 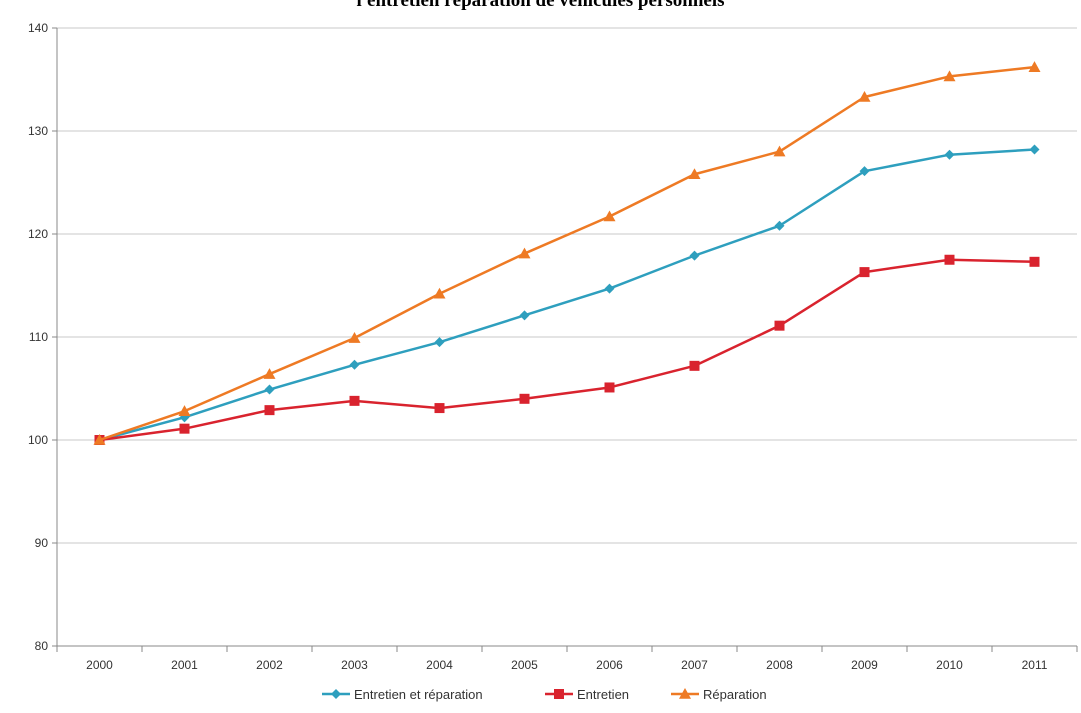 I want to click on legend-label: Entretien, so click(x=603, y=694).